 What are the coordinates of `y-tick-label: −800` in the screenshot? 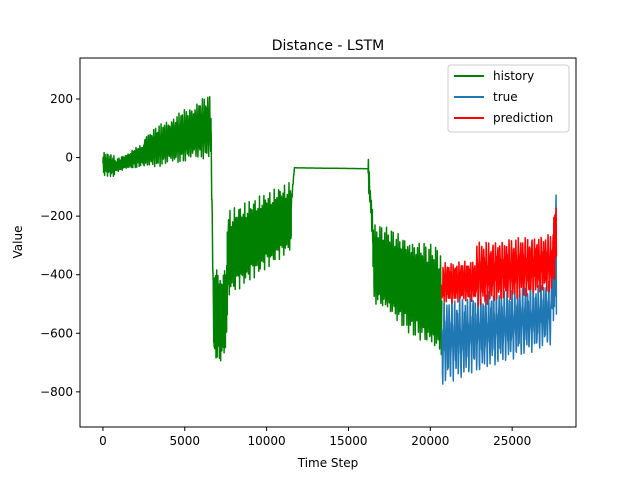 It's located at (56, 392).